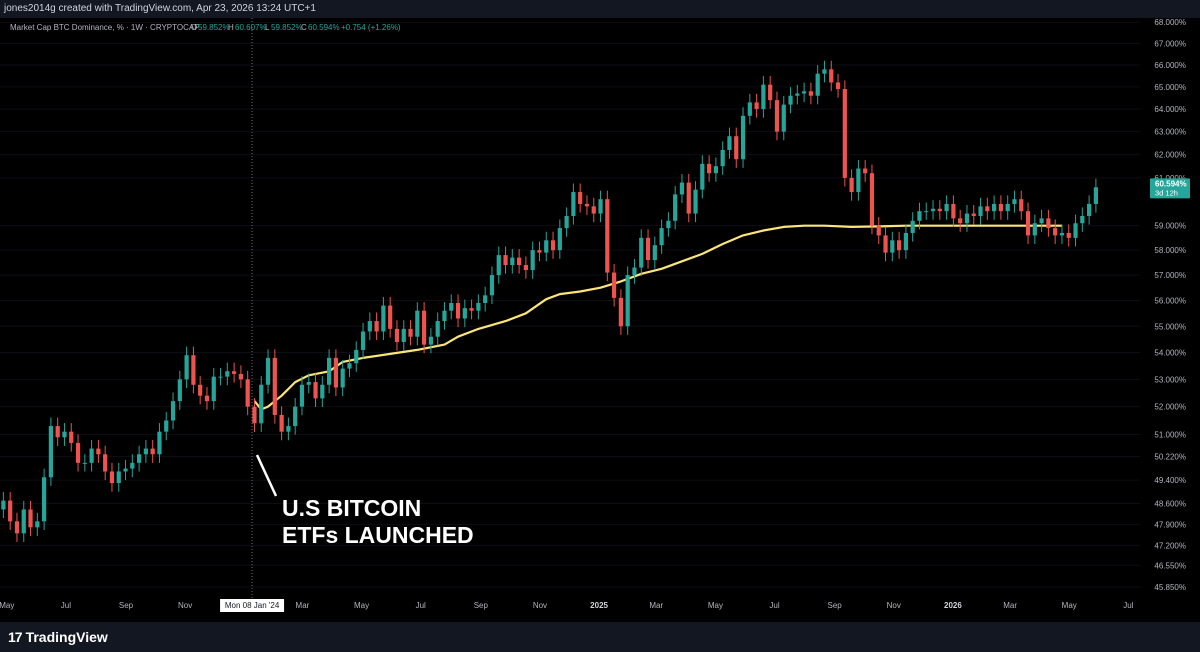  Describe the element at coordinates (600, 637) in the screenshot. I see `footer-bar: 17 TradingView` at that location.